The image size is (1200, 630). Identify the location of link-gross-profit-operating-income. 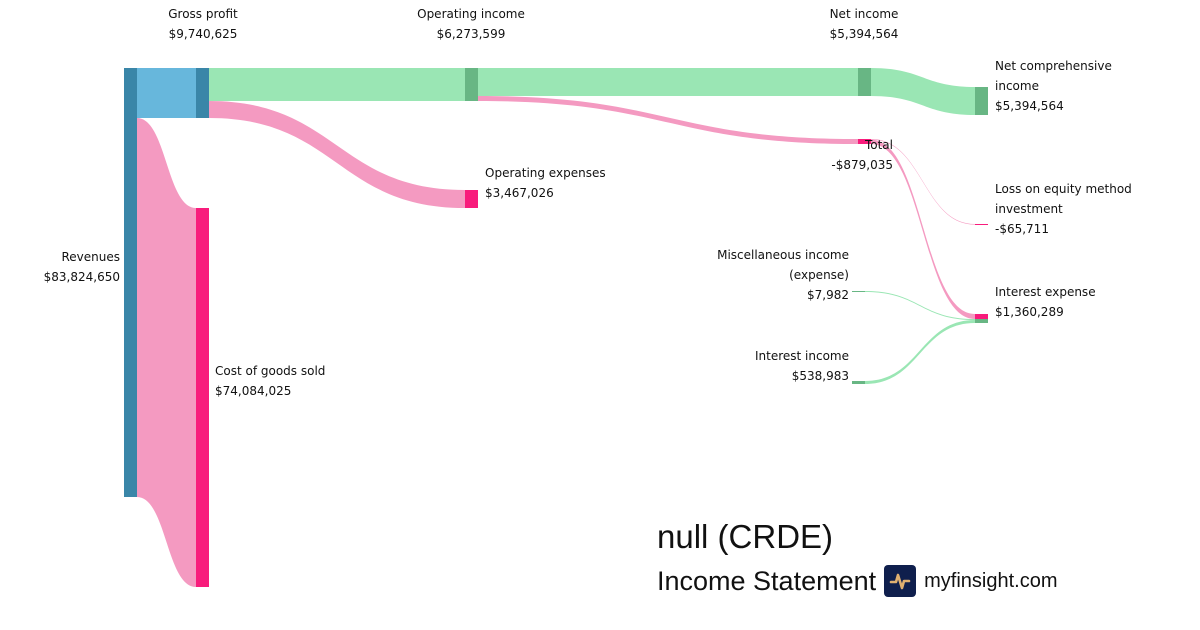
(337, 84).